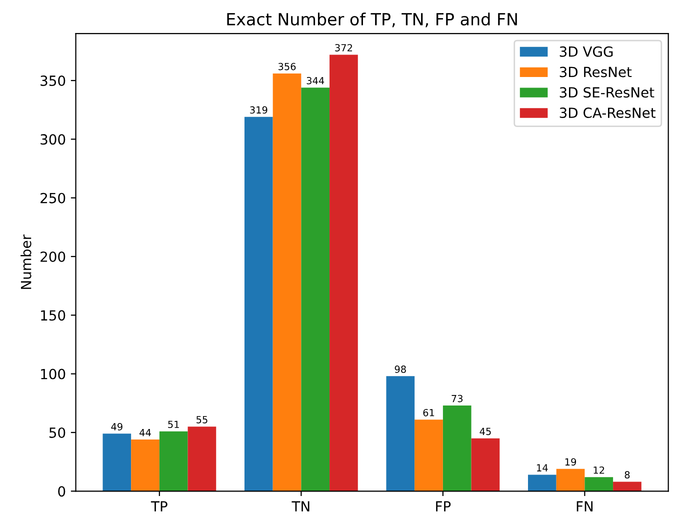 This screenshot has height=517, width=689. What do you see at coordinates (53, 139) in the screenshot?
I see `y-tick-label: 300` at bounding box center [53, 139].